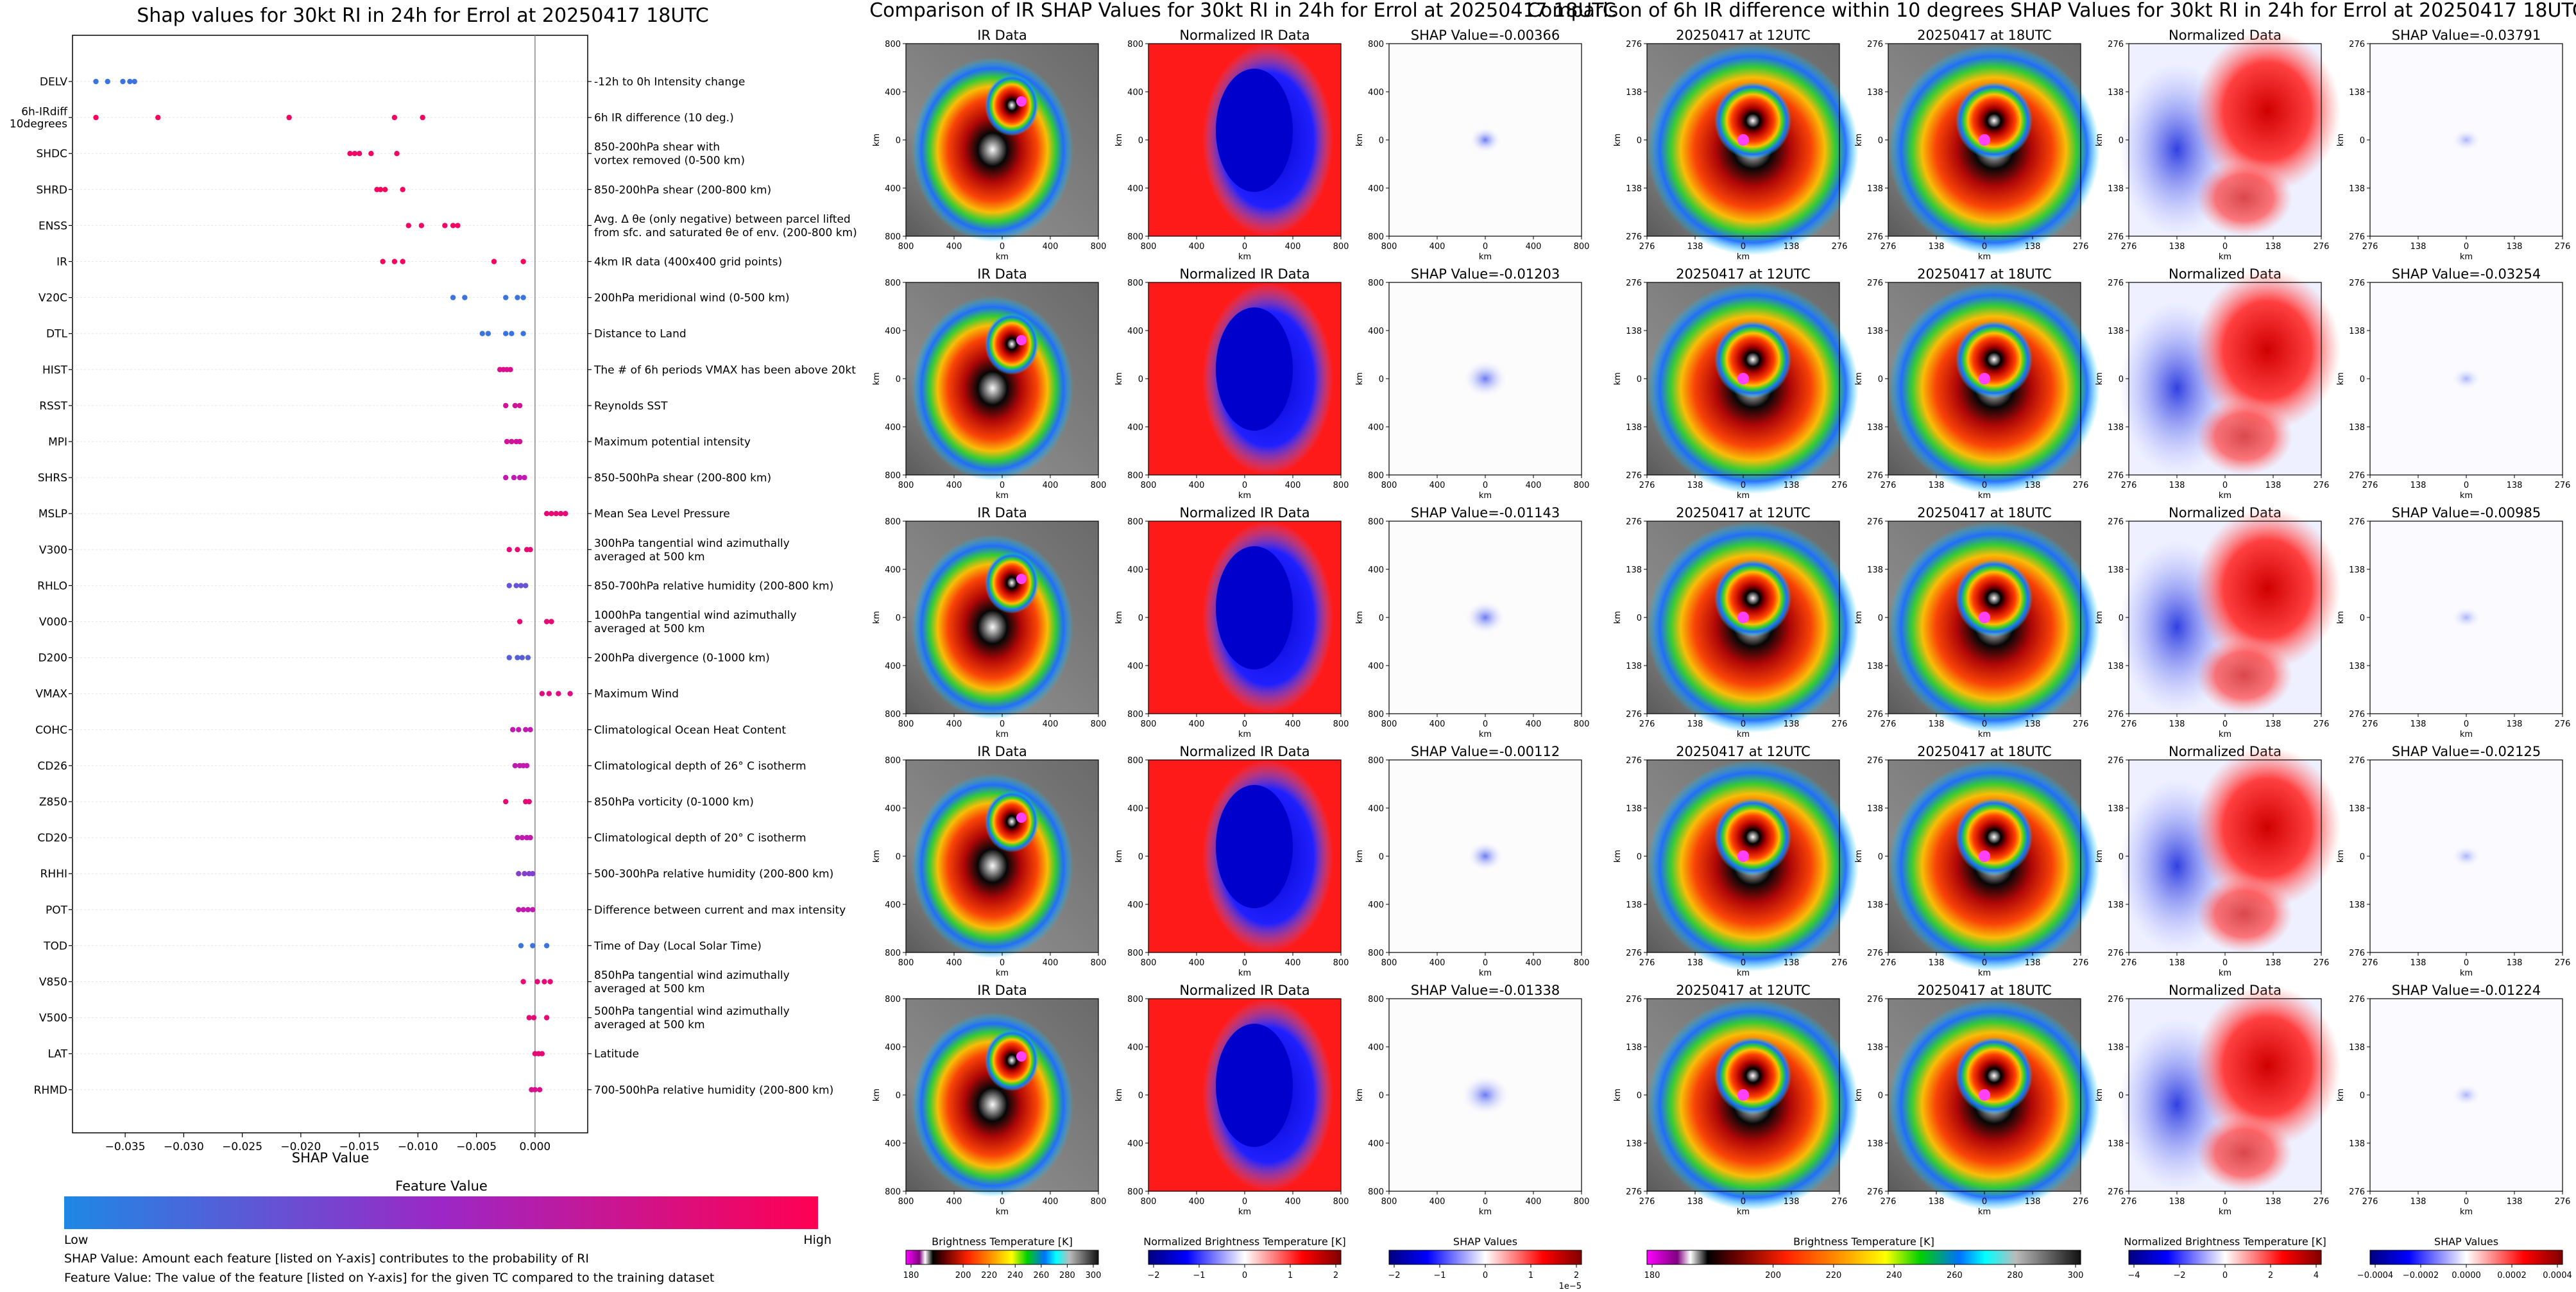 The width and height of the screenshot is (2576, 1292). I want to click on colorbar-tick-label: −2, so click(2179, 1275).